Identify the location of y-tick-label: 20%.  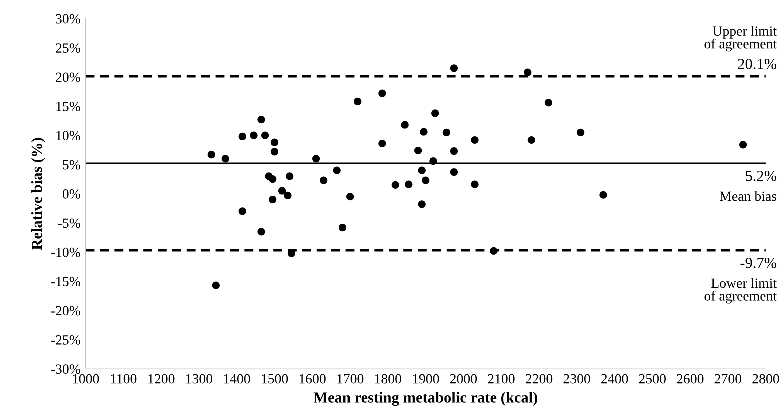
(68, 77).